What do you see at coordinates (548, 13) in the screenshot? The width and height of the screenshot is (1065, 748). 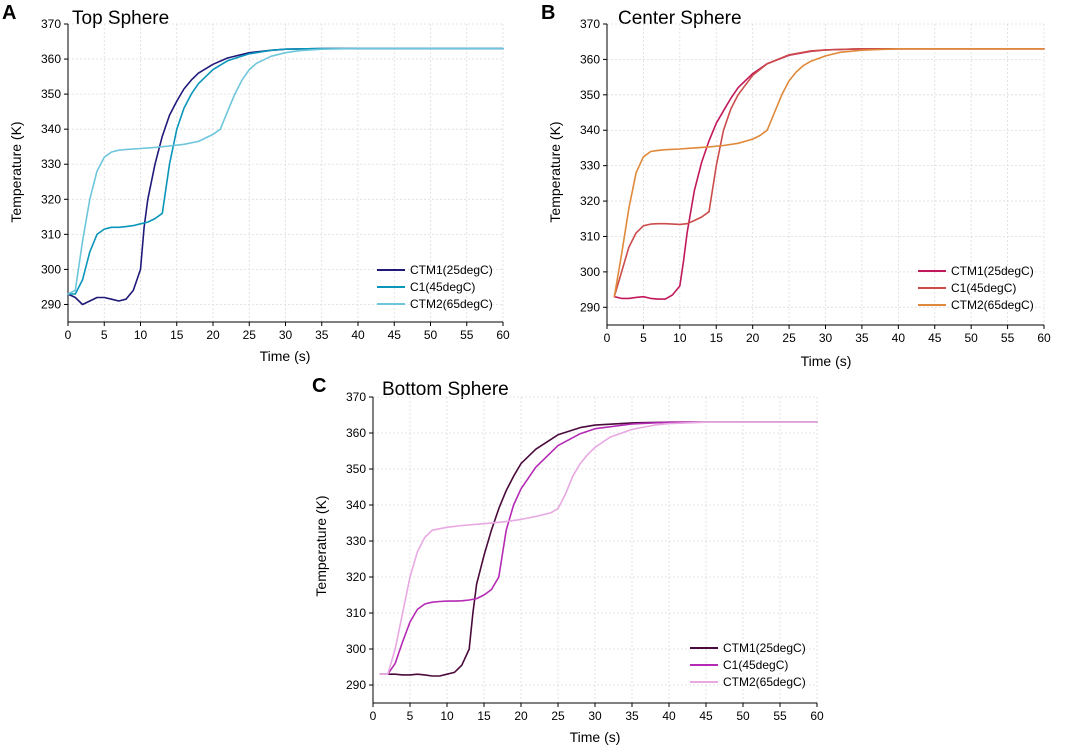 I see `panel-letter-b: B` at bounding box center [548, 13].